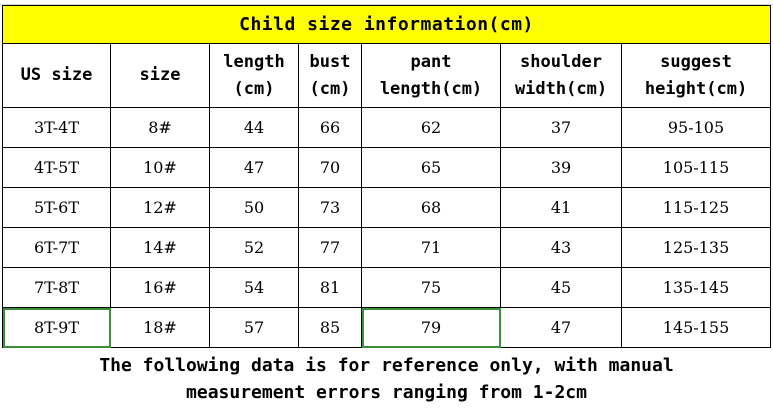  What do you see at coordinates (561, 247) in the screenshot?
I see `table-cell: 43` at bounding box center [561, 247].